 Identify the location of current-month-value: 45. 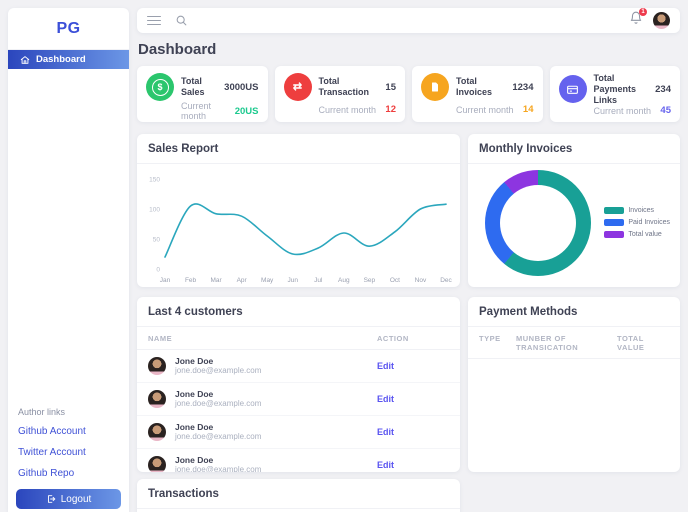
(665, 111).